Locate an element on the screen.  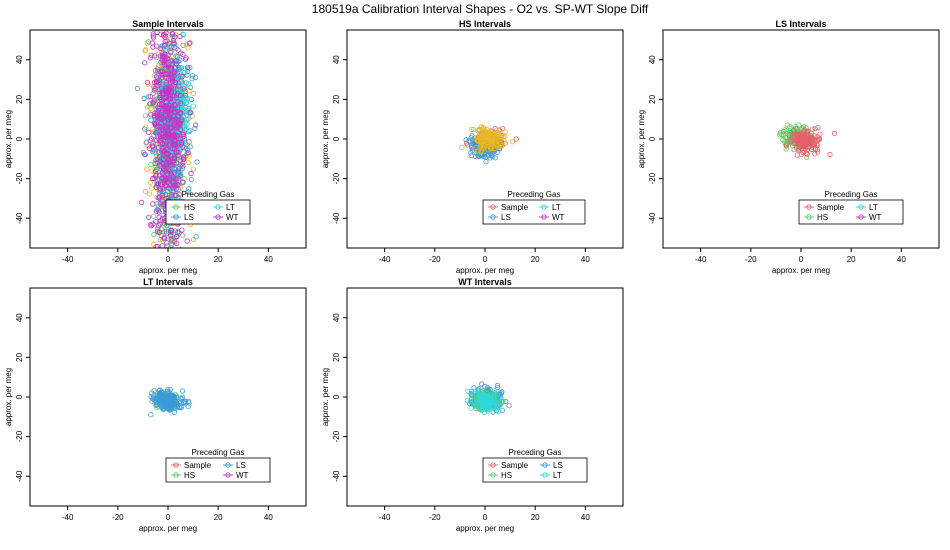
legend-box is located at coordinates (535, 470).